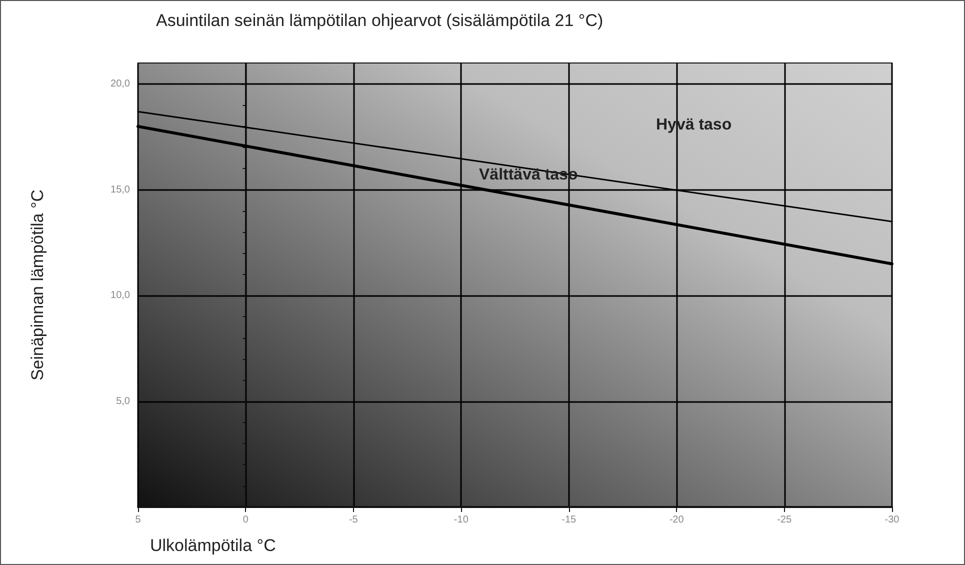 This screenshot has width=965, height=565. I want to click on x-tick-label: -15, so click(569, 520).